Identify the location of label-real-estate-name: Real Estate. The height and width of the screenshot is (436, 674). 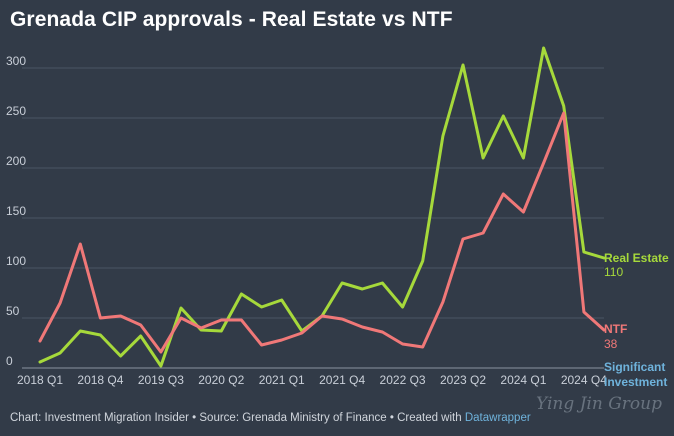
(636, 258).